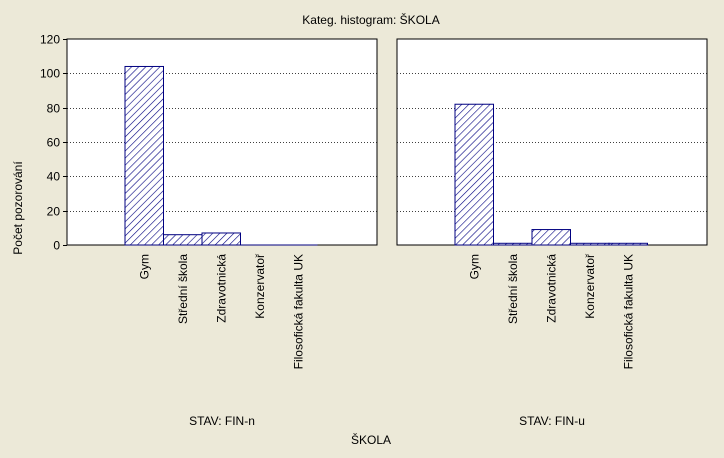 This screenshot has height=458, width=724. Describe the element at coordinates (50, 40) in the screenshot. I see `y-tick-label: 120` at that location.